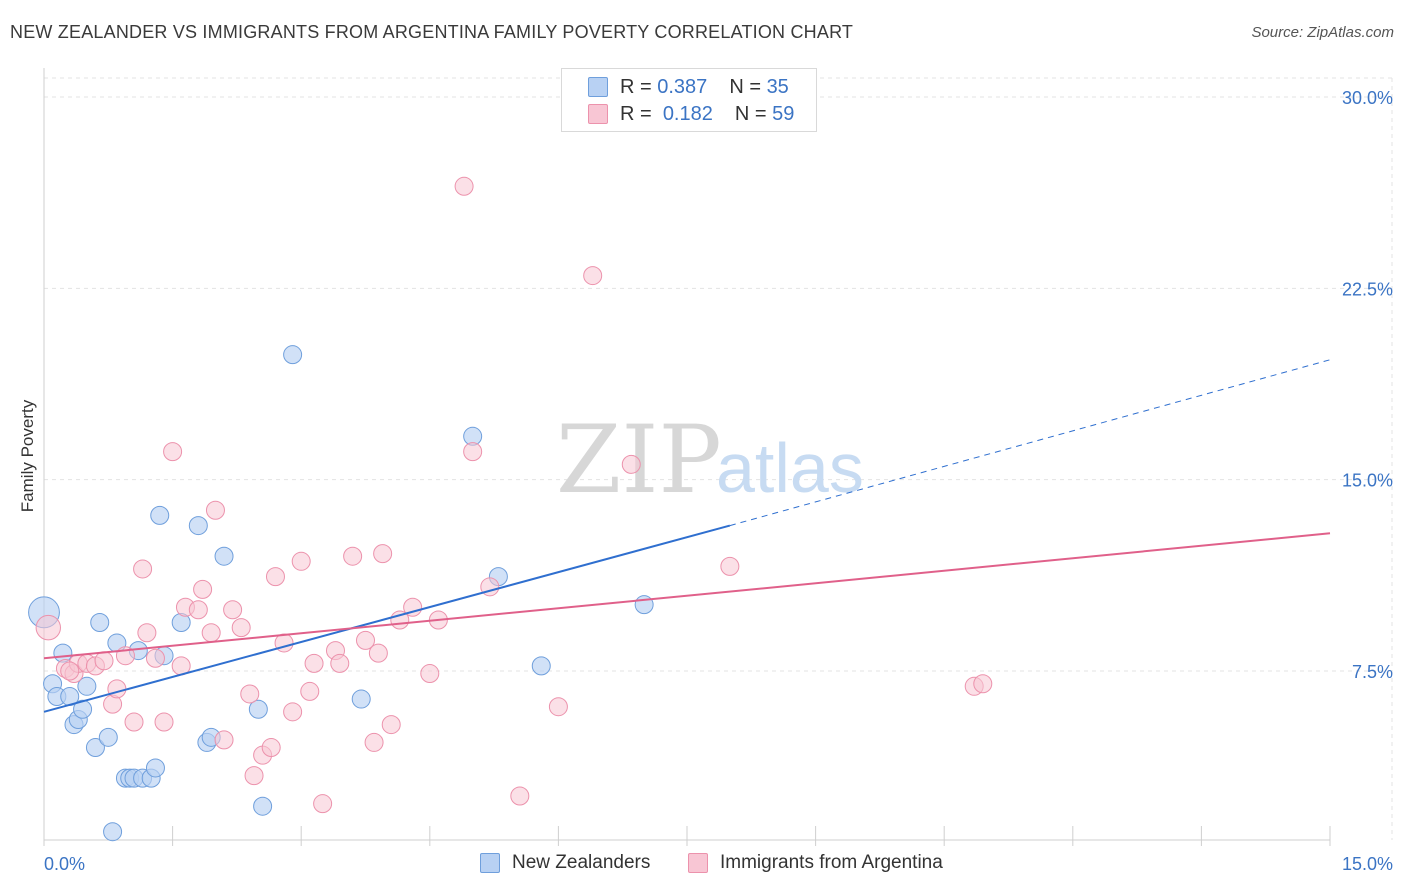  Describe the element at coordinates (1372, 672) in the screenshot. I see `y-tick-label: 7.5%` at that location.